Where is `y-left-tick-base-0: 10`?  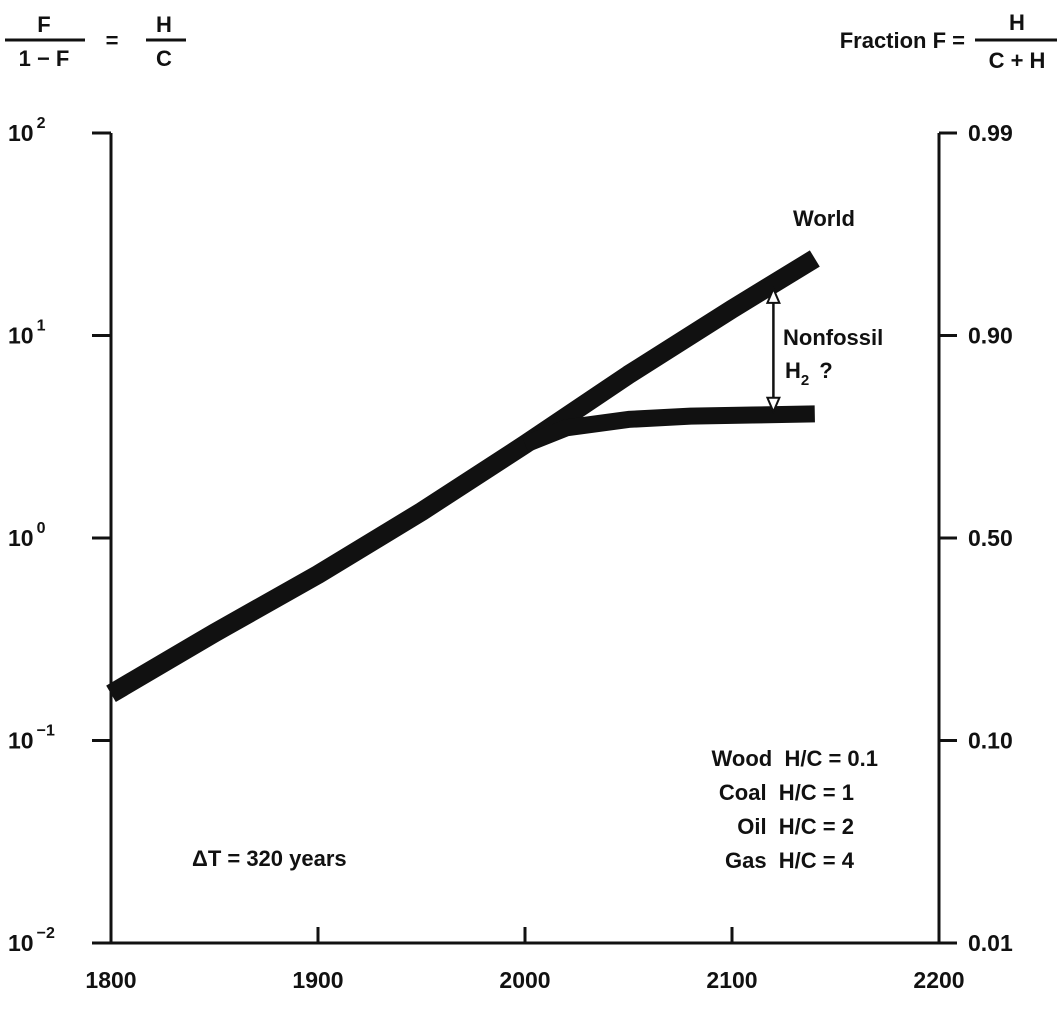 y-left-tick-base-0: 10 is located at coordinates (21, 133).